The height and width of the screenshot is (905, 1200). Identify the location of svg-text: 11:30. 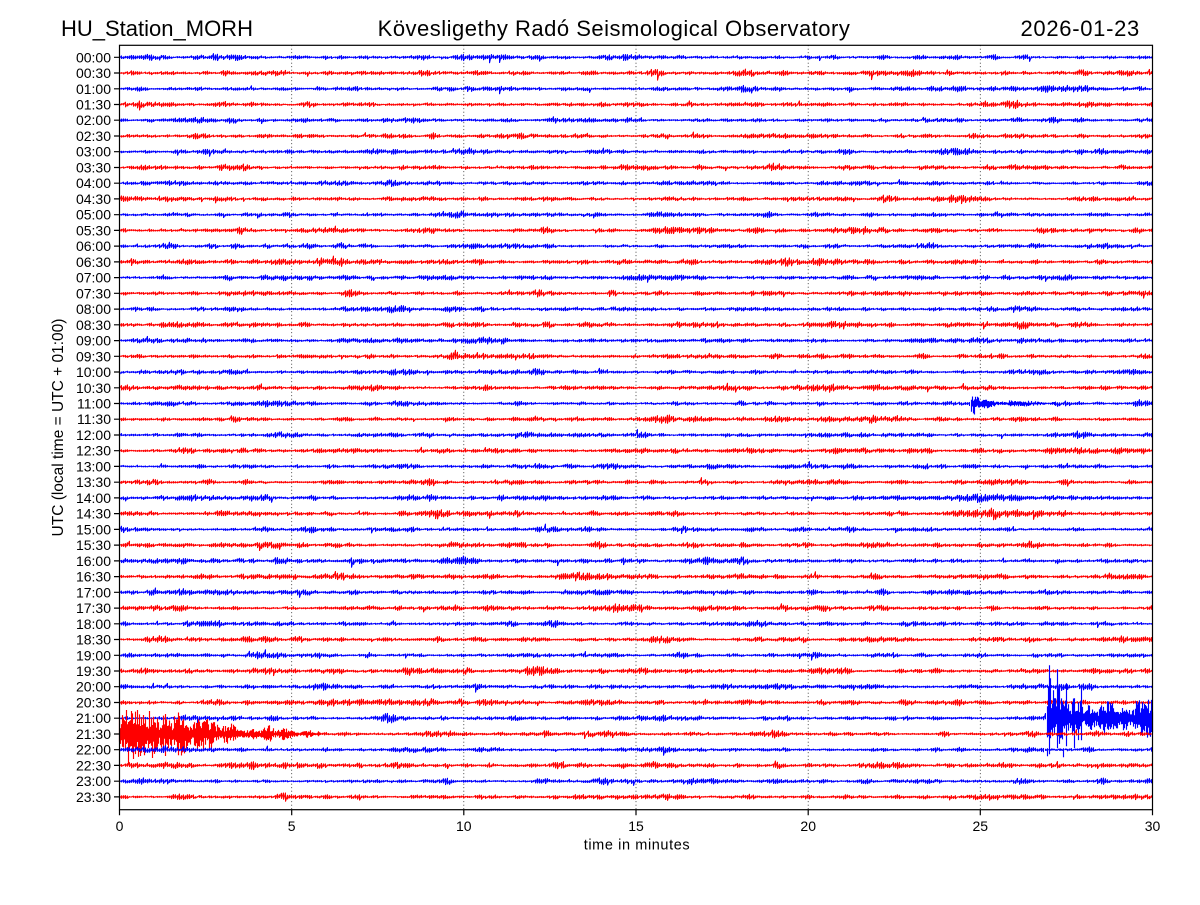
(94, 419).